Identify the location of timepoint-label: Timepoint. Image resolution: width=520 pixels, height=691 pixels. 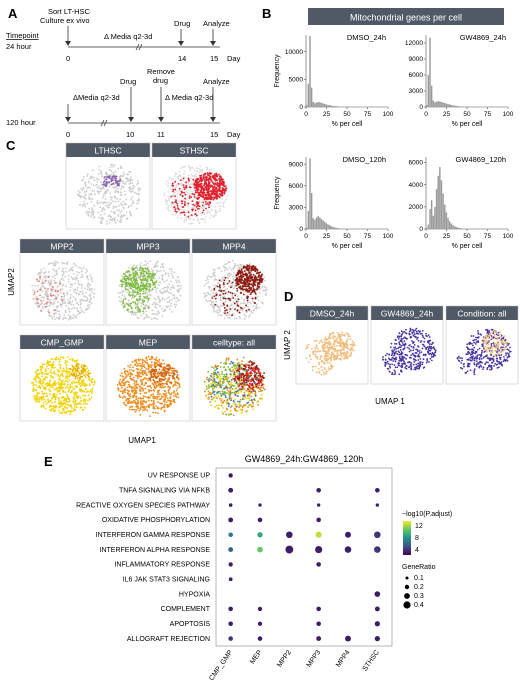
(23, 35).